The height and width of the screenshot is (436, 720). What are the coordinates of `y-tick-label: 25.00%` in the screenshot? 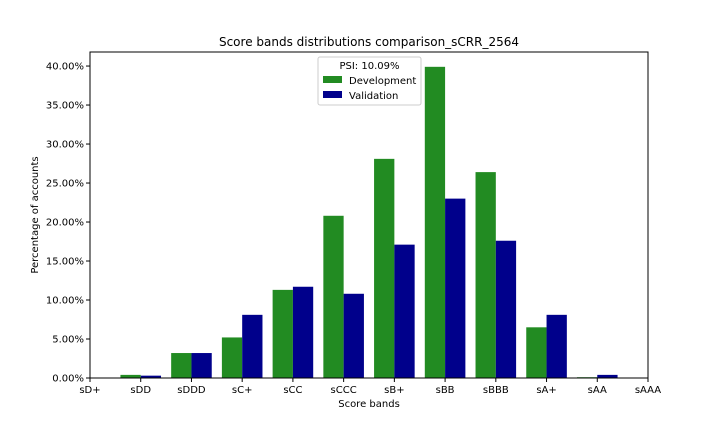 It's located at (65, 184).